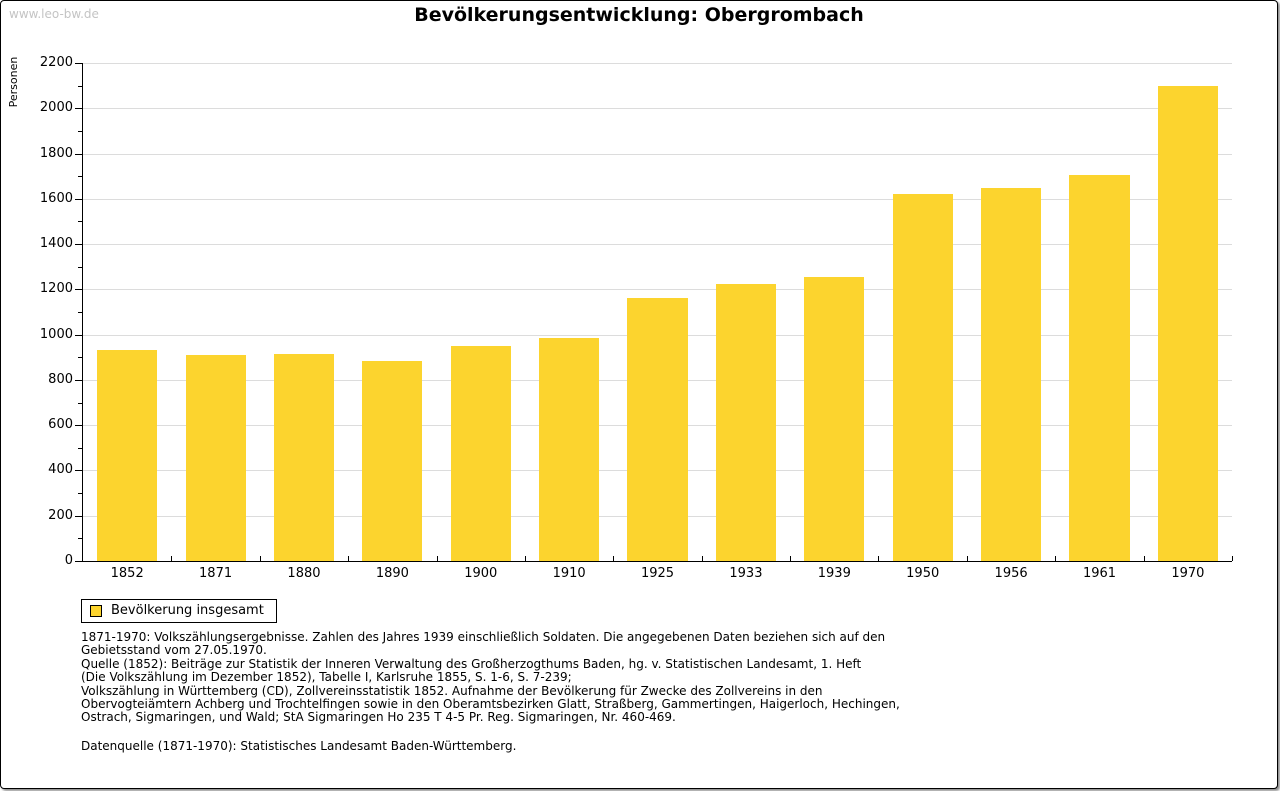  I want to click on bar-slot-1956, so click(1011, 312).